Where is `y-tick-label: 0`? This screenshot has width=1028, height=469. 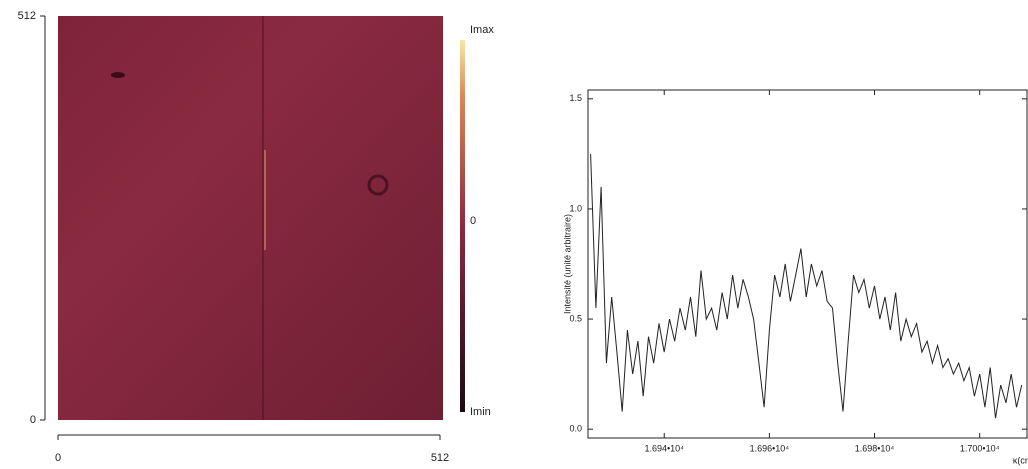 y-tick-label: 0 is located at coordinates (33, 420).